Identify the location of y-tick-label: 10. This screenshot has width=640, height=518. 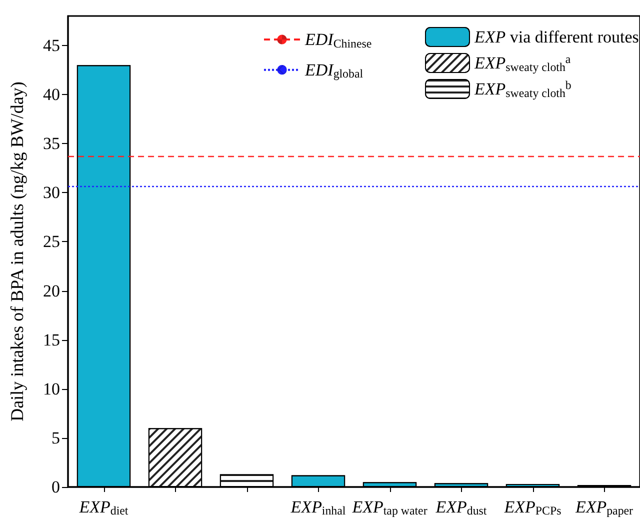
(51, 388).